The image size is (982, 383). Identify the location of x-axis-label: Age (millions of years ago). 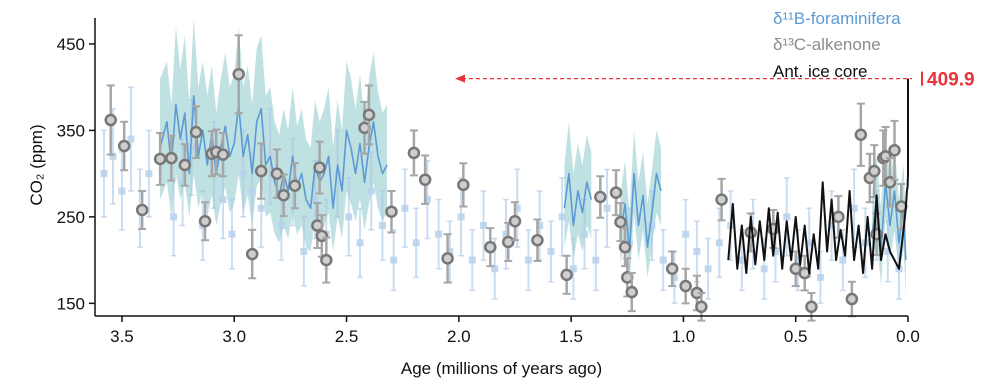
(501, 368).